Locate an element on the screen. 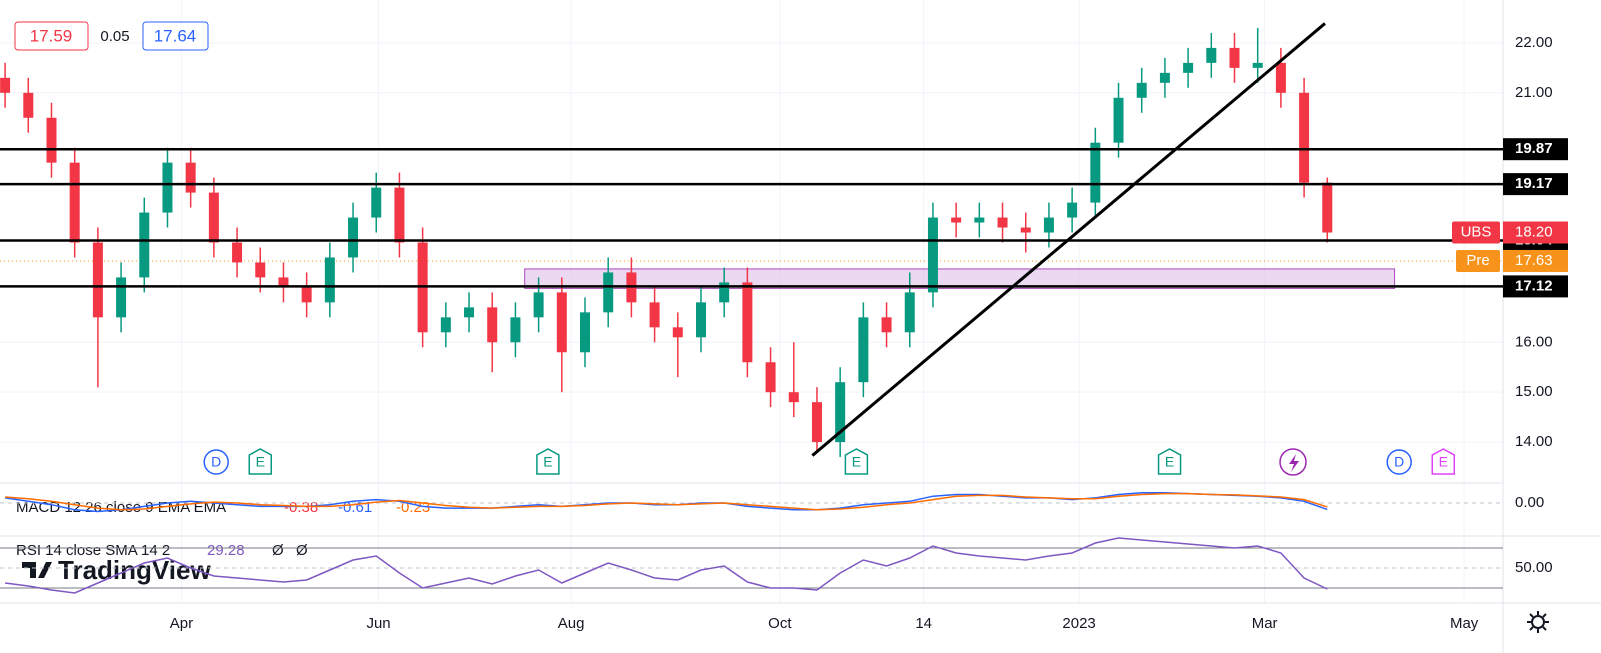  event-label: D is located at coordinates (216, 462).